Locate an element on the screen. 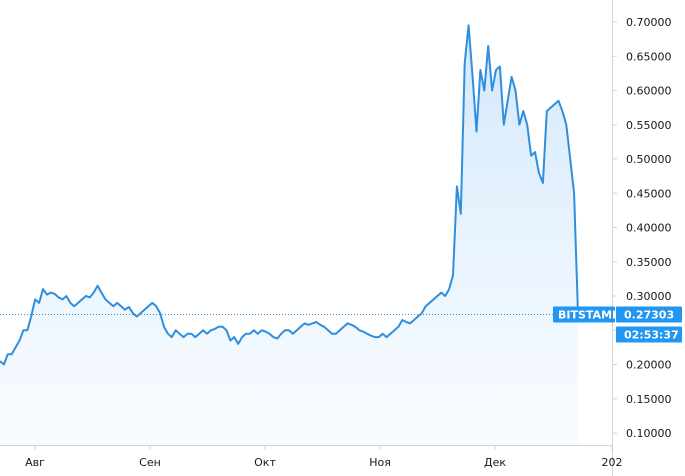 The width and height of the screenshot is (685, 476). x-tick-label: Ноя is located at coordinates (380, 462).